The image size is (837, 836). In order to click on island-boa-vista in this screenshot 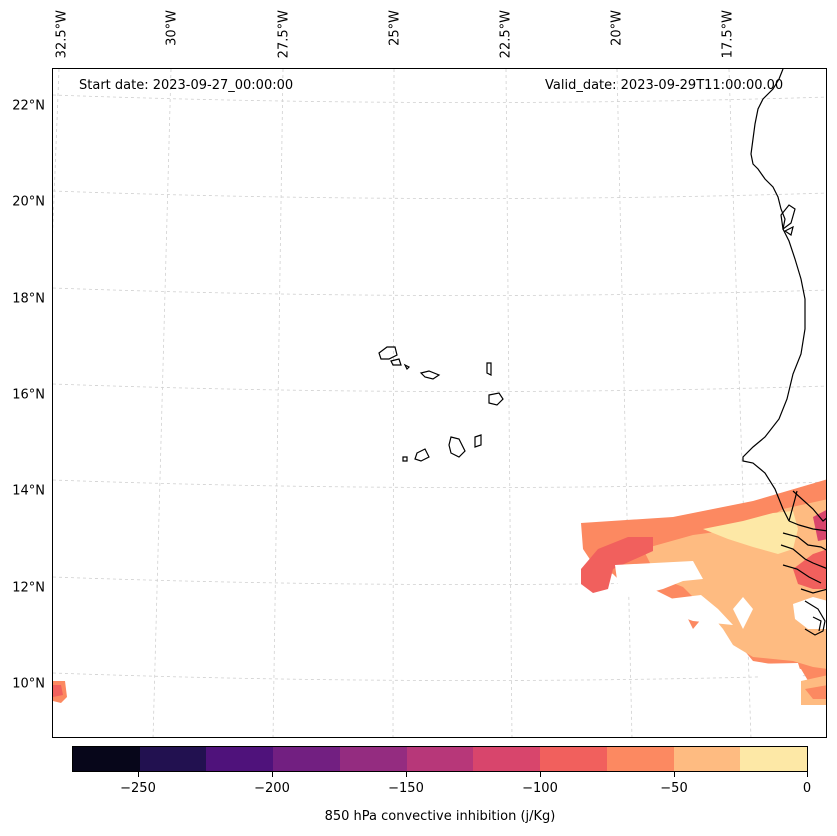, I will do `click(496, 399)`.